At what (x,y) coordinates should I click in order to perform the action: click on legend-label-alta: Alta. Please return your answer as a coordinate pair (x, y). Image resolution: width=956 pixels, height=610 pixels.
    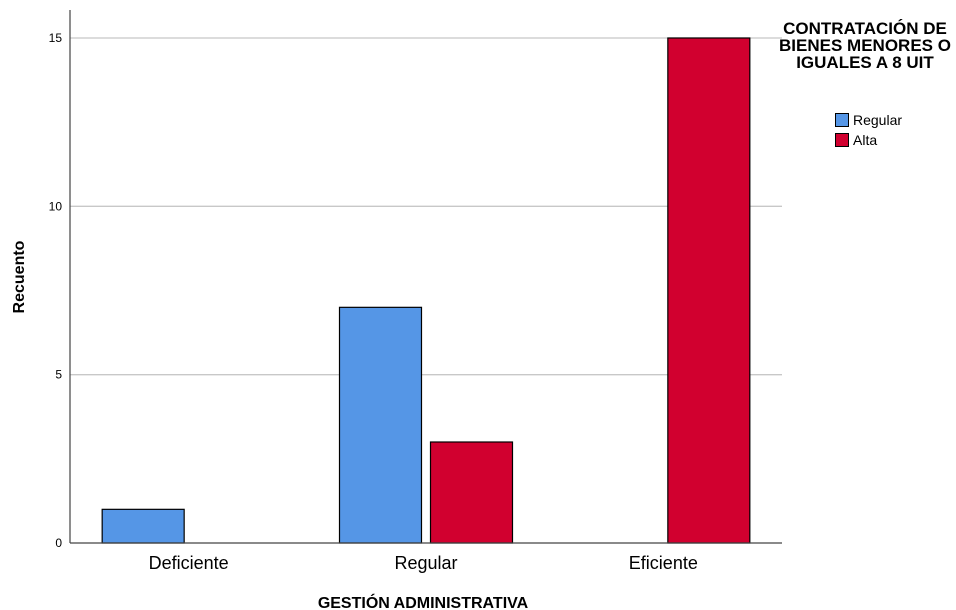
    Looking at the image, I should click on (865, 140).